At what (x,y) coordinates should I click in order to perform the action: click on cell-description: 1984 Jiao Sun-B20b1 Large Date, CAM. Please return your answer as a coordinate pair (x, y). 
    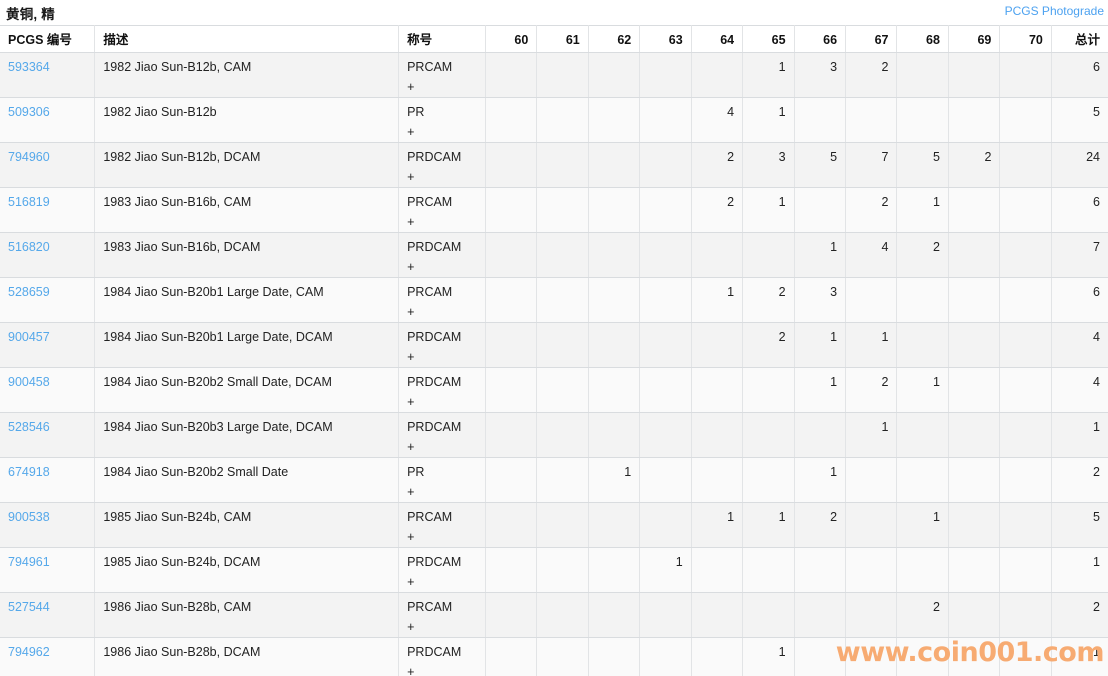
    Looking at the image, I should click on (247, 300).